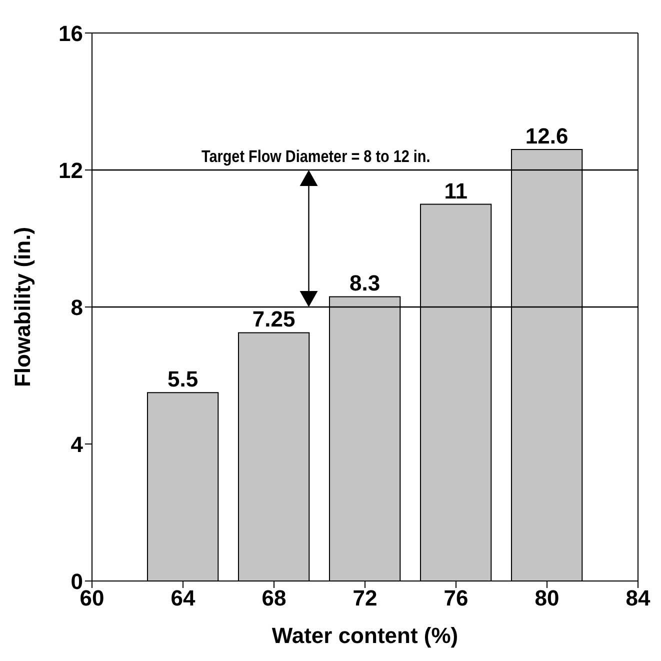  Describe the element at coordinates (183, 598) in the screenshot. I see `x-tick-label: 64` at that location.